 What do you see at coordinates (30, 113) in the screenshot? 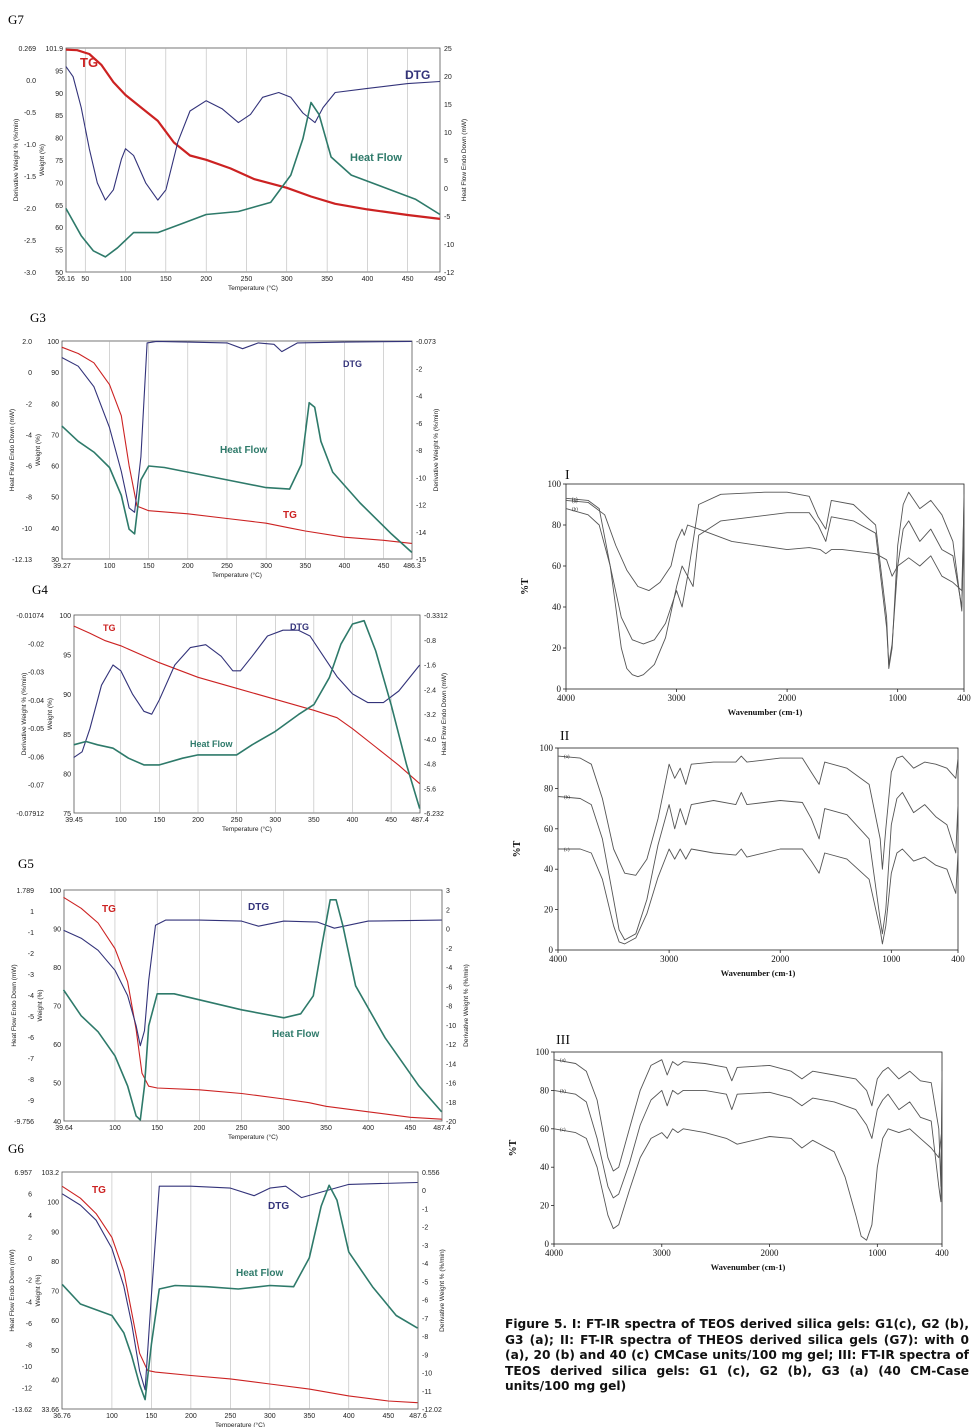
I see `left-tick-label: -0.5` at bounding box center [30, 113].